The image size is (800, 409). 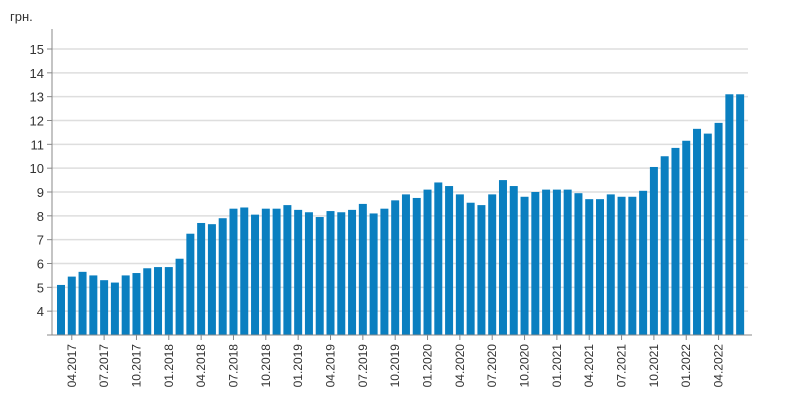 What do you see at coordinates (40, 240) in the screenshot?
I see `y-tick-label: 7` at bounding box center [40, 240].